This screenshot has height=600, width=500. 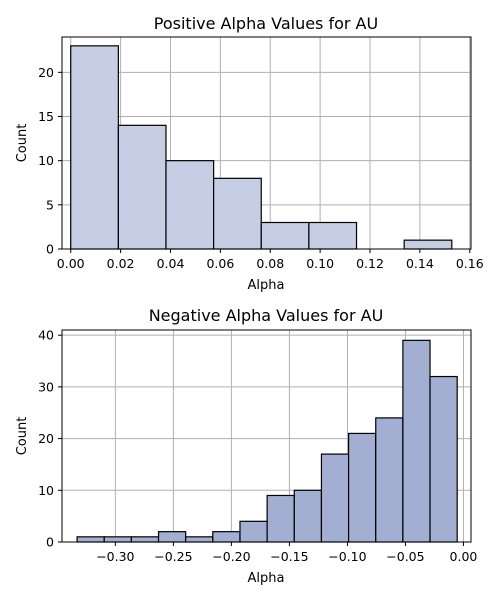 I want to click on x-tick-label: −0.30, so click(x=115, y=556).